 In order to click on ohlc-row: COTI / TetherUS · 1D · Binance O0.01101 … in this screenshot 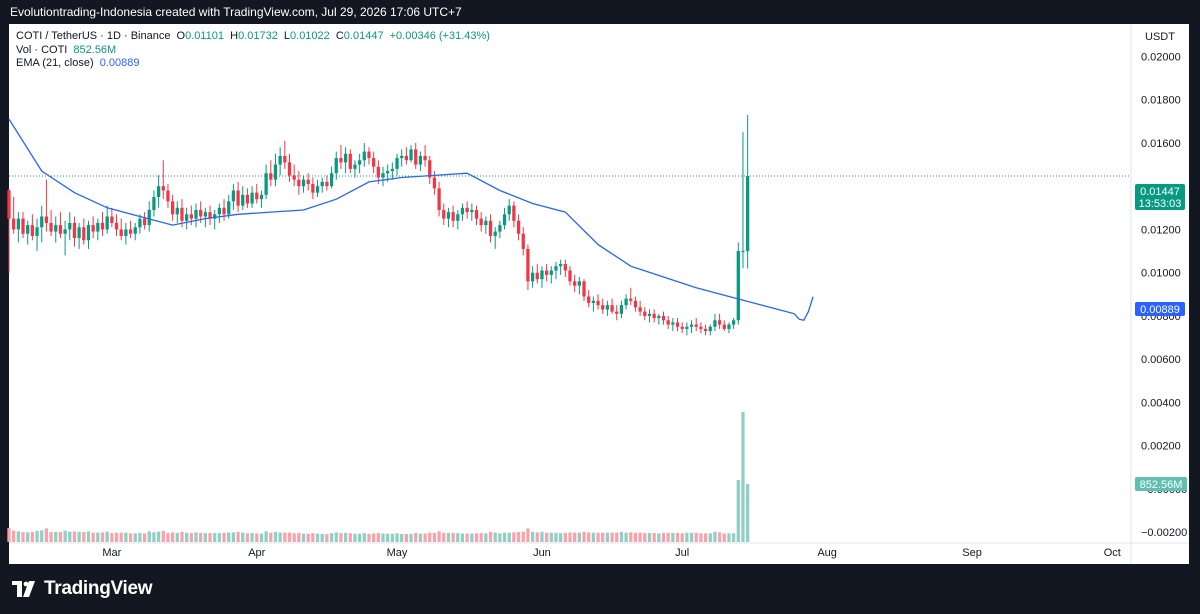, I will do `click(253, 37)`.